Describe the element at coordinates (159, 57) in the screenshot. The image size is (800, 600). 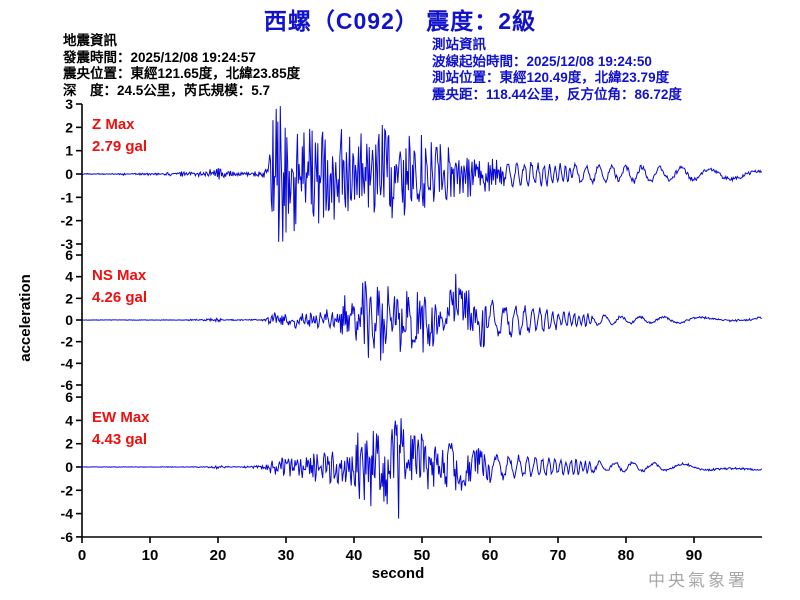
I see `earthquake-origin-time: 發震時間：2025/12/08 19:24:57` at that location.